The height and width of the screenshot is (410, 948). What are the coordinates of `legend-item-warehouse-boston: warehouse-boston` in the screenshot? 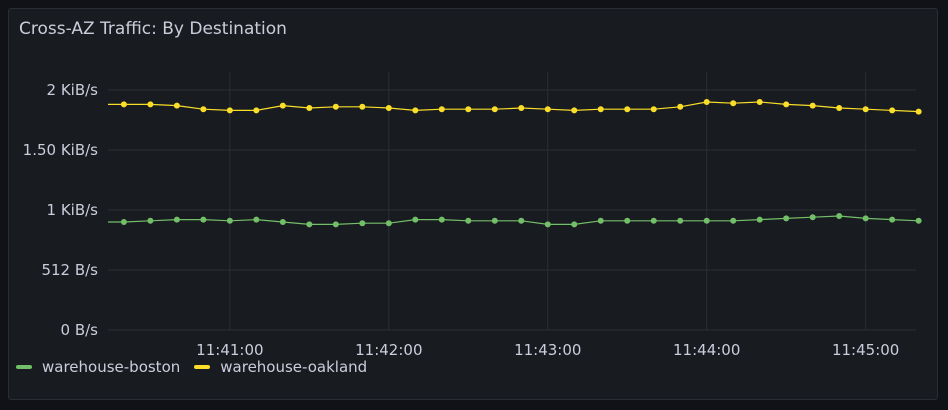 It's located at (98, 367).